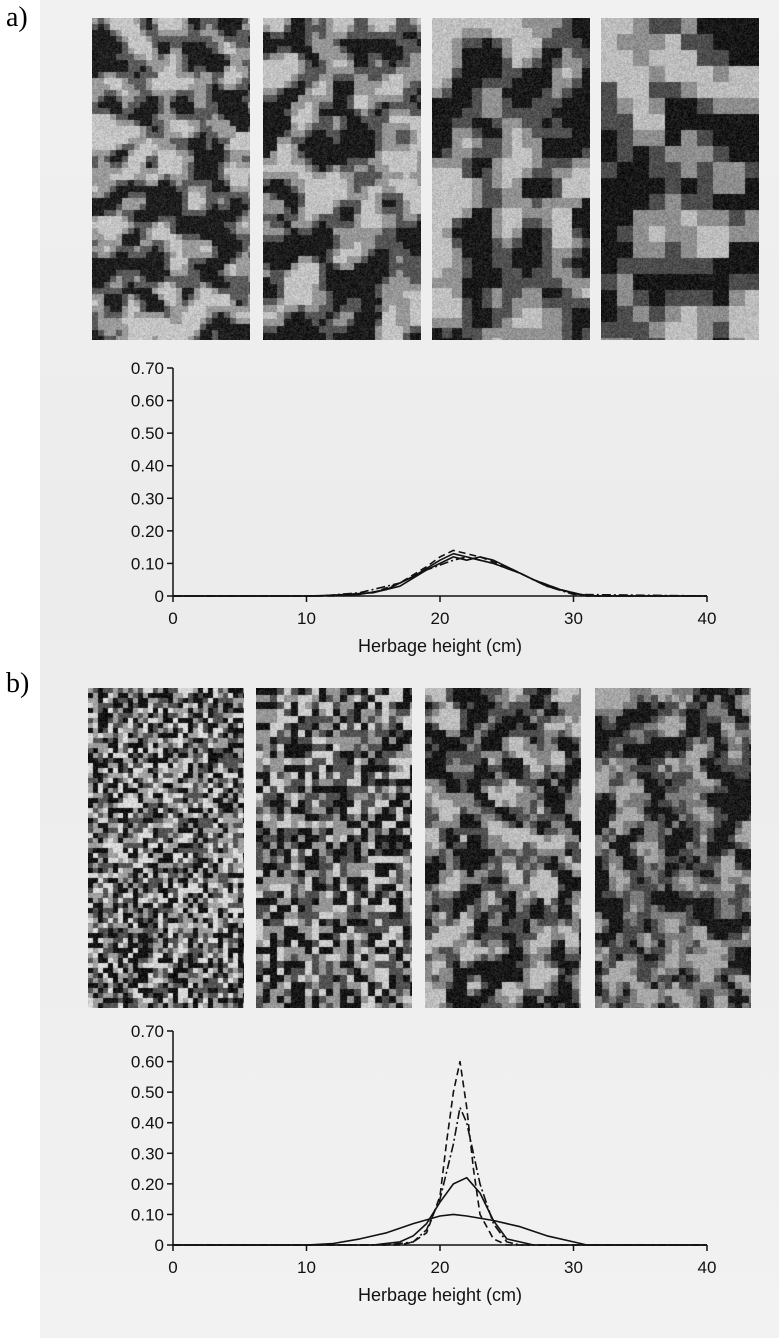 The height and width of the screenshot is (1338, 779). Describe the element at coordinates (147, 1184) in the screenshot. I see `chart-b-y-tick-label: 0.20` at that location.